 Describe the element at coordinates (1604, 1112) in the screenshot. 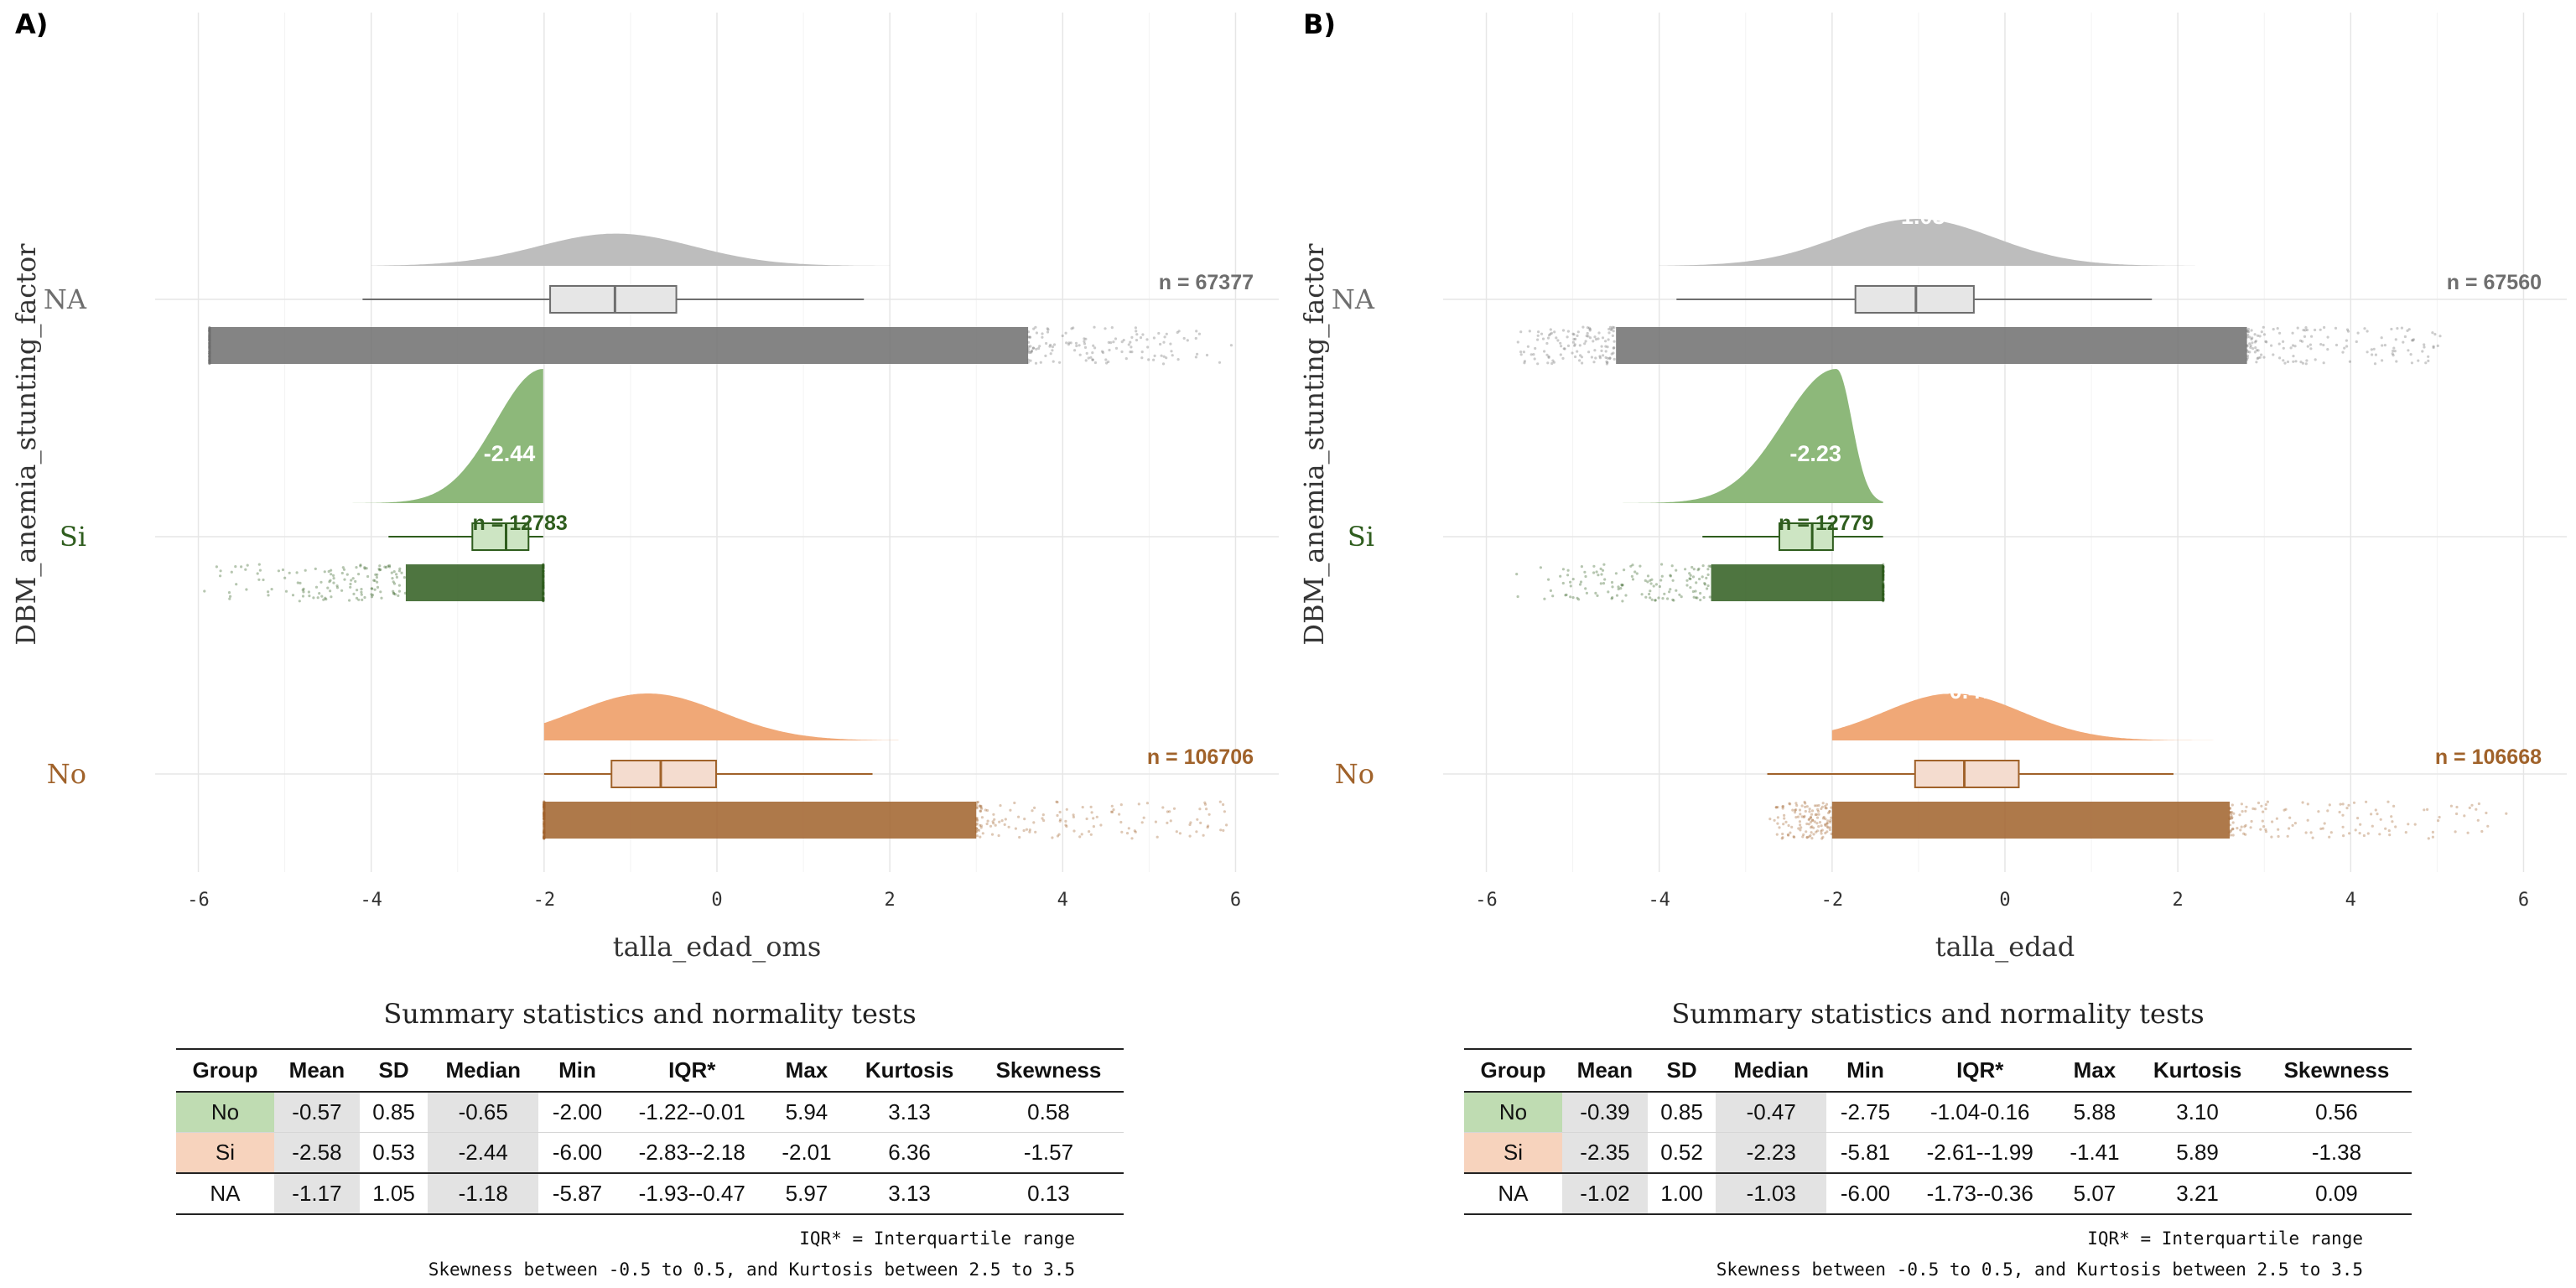

I see `cell-mean: -0.39` at that location.